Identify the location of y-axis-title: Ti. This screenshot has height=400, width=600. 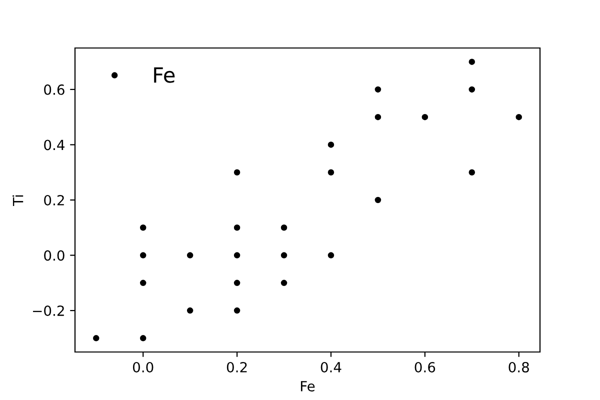
(18, 200).